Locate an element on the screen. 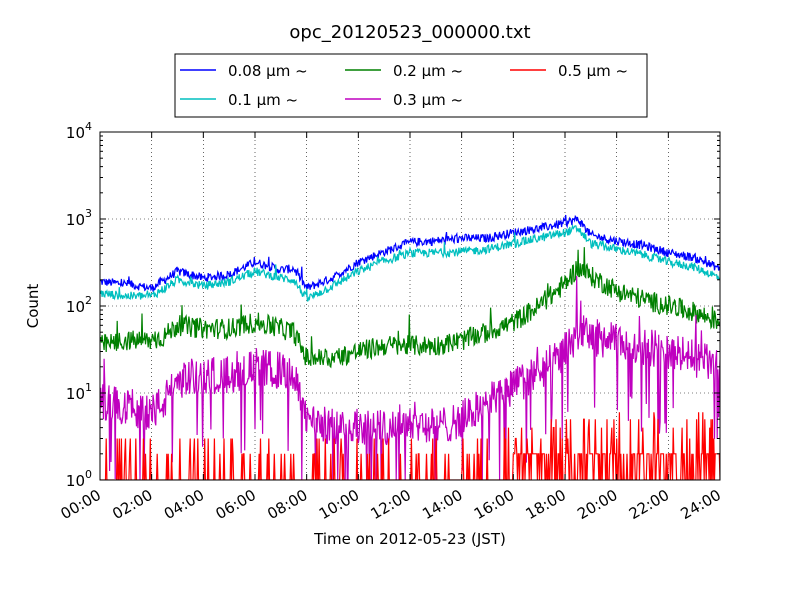  legend-label: 0.08 μm ~ is located at coordinates (268, 71).